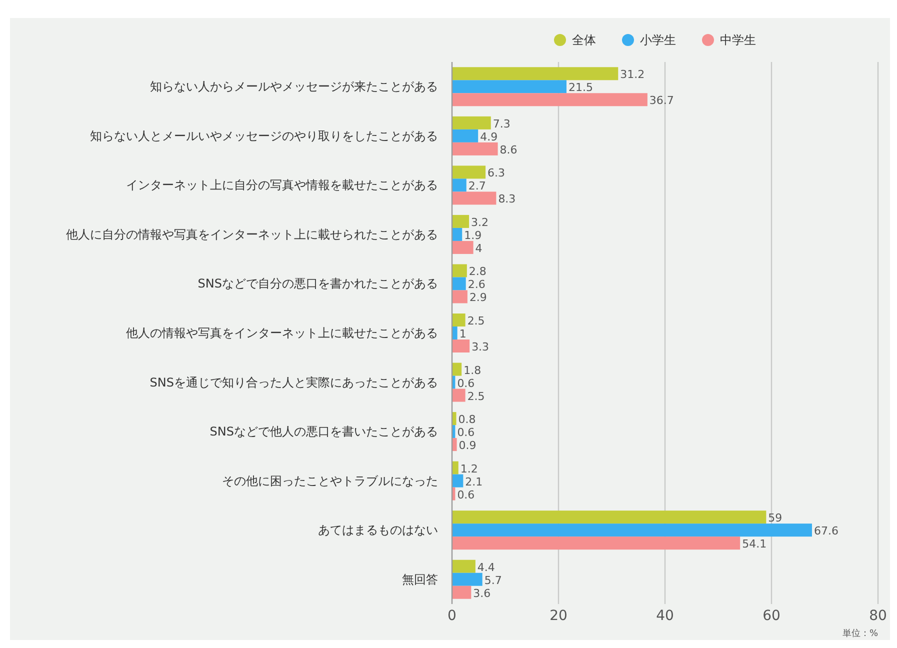  What do you see at coordinates (480, 222) in the screenshot?
I see `data-label: 3.2` at bounding box center [480, 222].